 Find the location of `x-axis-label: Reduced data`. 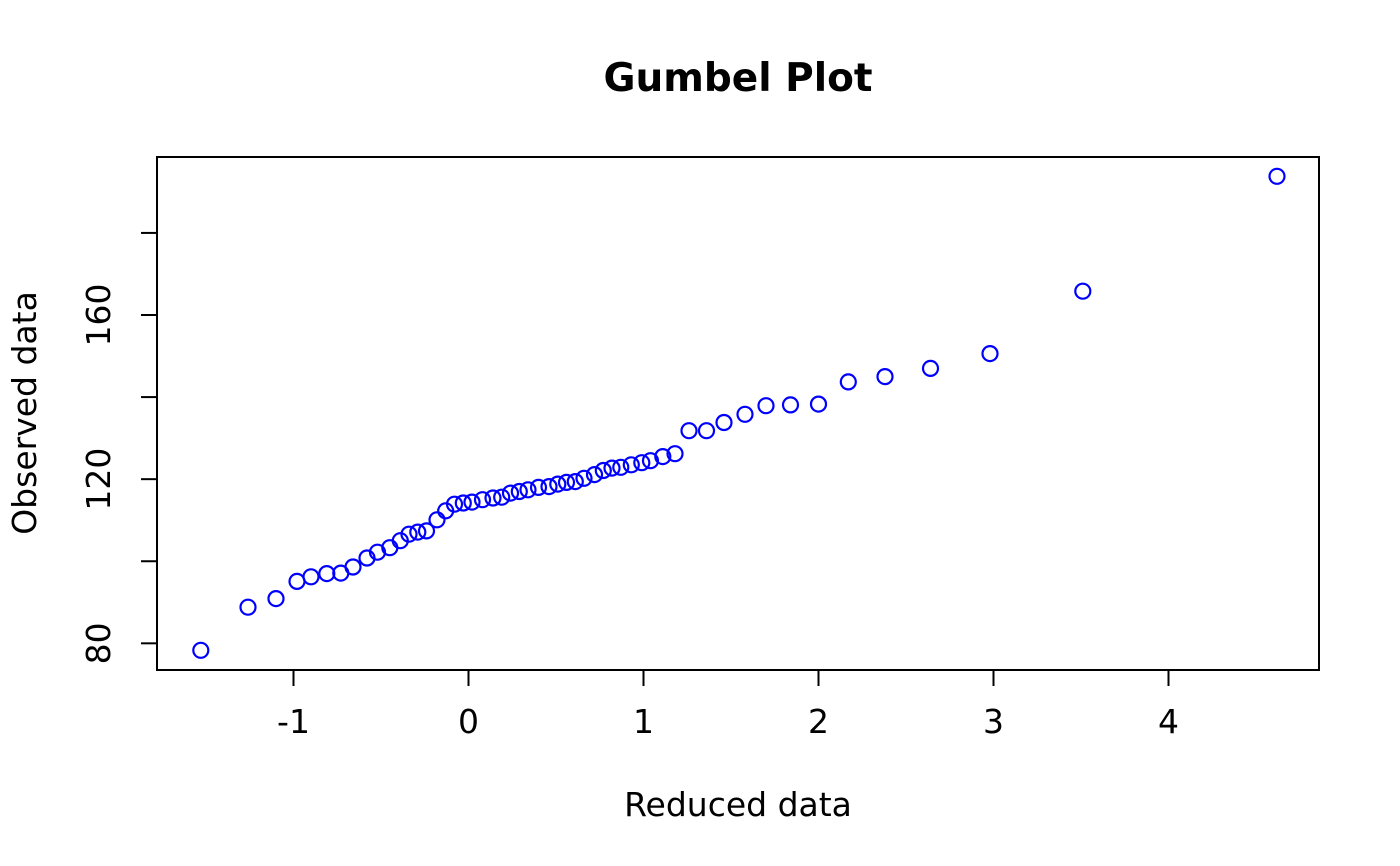

x-axis-label: Reduced data is located at coordinates (738, 804).